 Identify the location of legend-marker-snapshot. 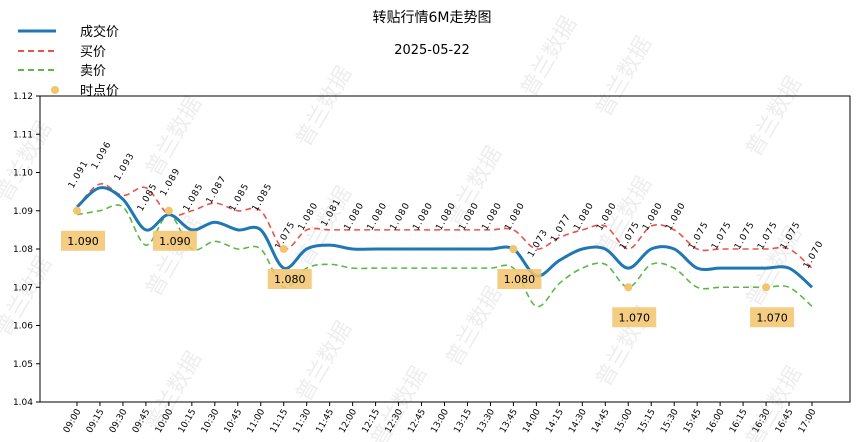
(55, 90).